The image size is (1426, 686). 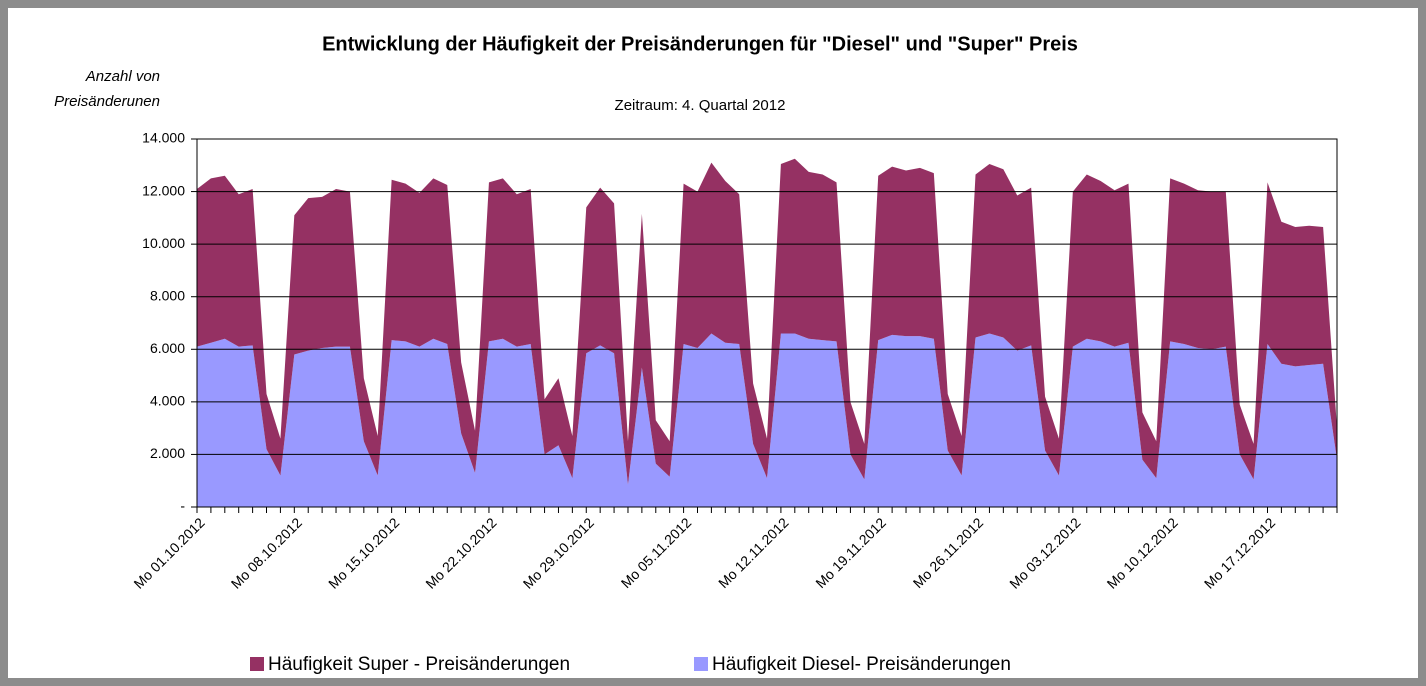 What do you see at coordinates (163, 243) in the screenshot?
I see `y-tick-label: 10.000` at bounding box center [163, 243].